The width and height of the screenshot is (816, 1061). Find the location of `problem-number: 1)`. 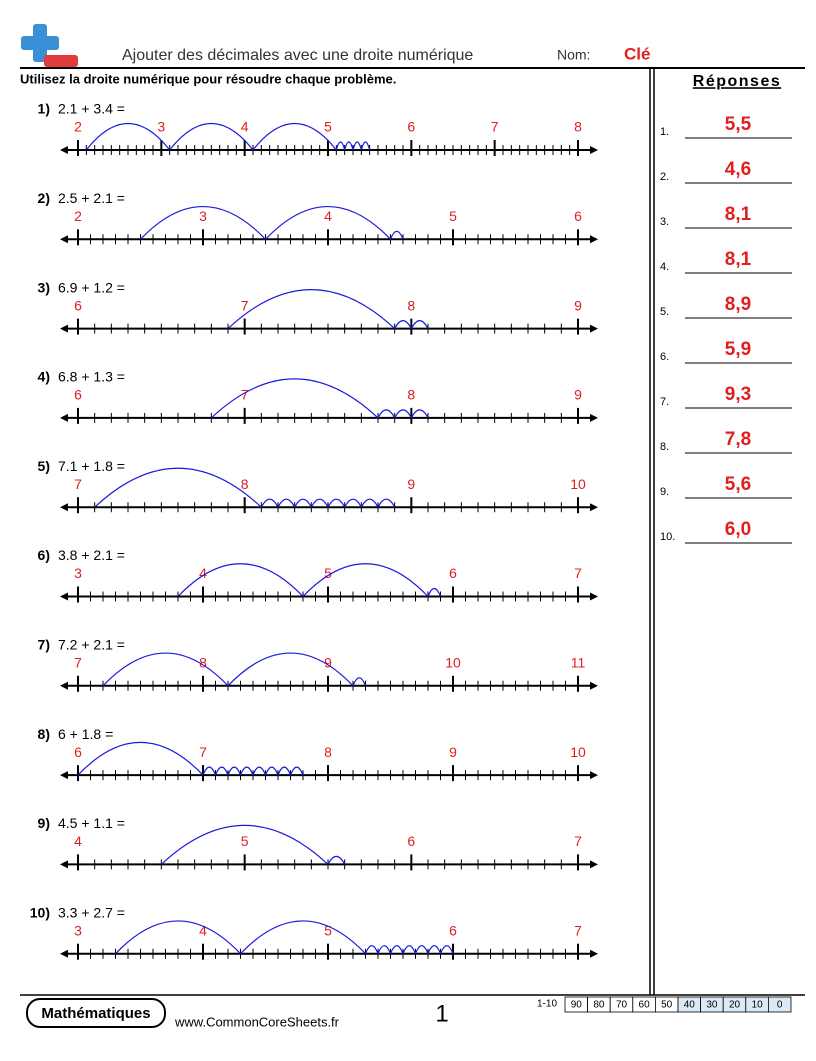

problem-number: 1) is located at coordinates (44, 109).